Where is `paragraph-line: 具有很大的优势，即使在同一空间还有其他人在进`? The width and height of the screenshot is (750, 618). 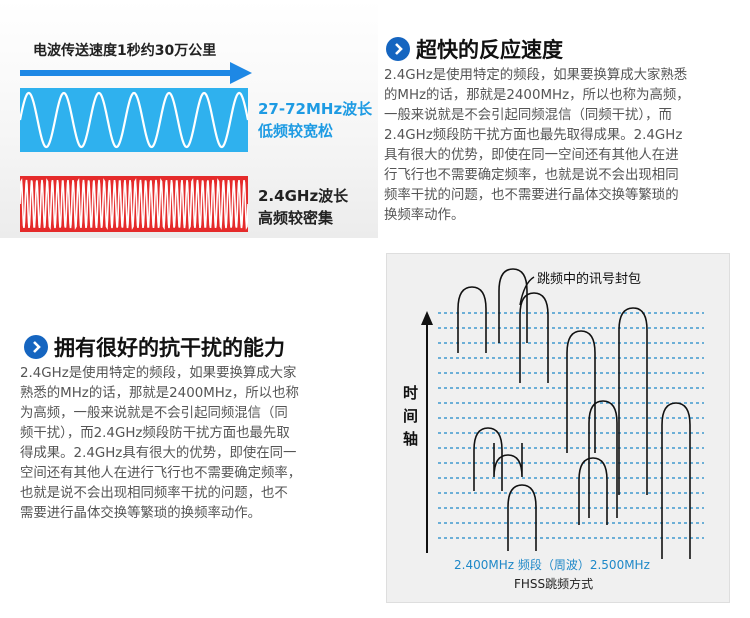
paragraph-line: 具有很大的优势，即使在同一空间还有其他人在进 is located at coordinates (531, 155).